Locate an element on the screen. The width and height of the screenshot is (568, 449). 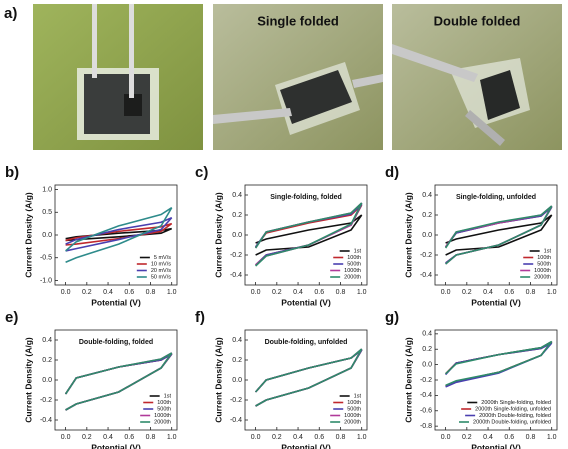
y-tick-label: -0.8 is located at coordinates (426, 426).